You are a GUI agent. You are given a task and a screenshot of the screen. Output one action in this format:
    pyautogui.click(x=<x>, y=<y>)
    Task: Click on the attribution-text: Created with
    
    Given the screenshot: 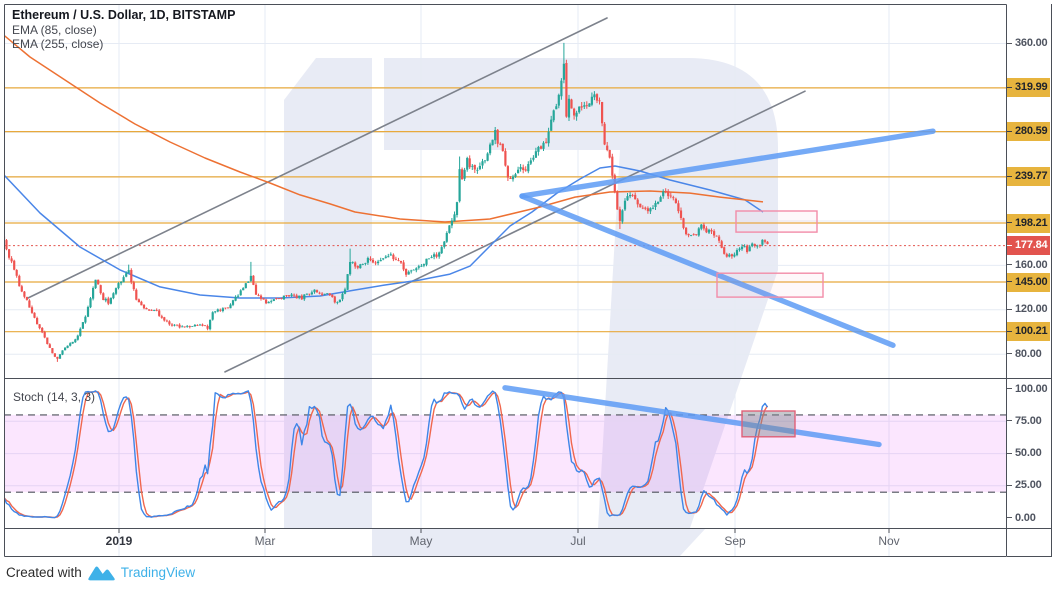 What is the action you would take?
    pyautogui.click(x=44, y=572)
    